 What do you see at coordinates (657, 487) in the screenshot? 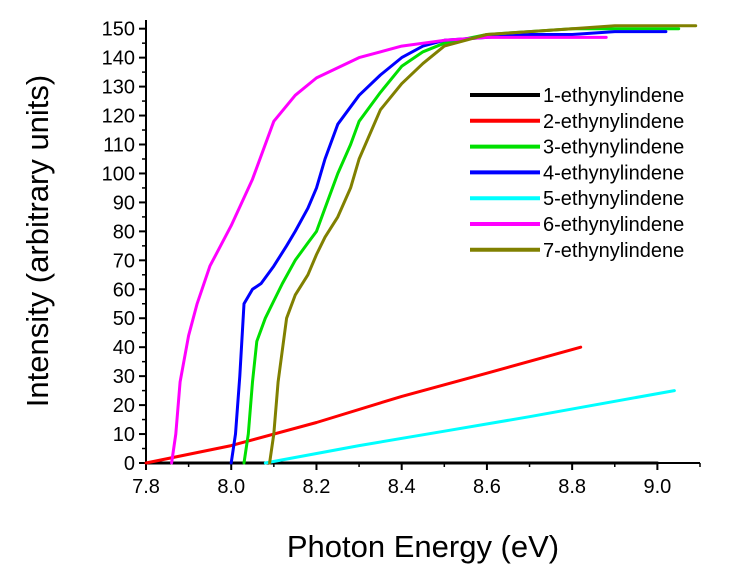
I see `x-tick-label: 9.0` at bounding box center [657, 487].